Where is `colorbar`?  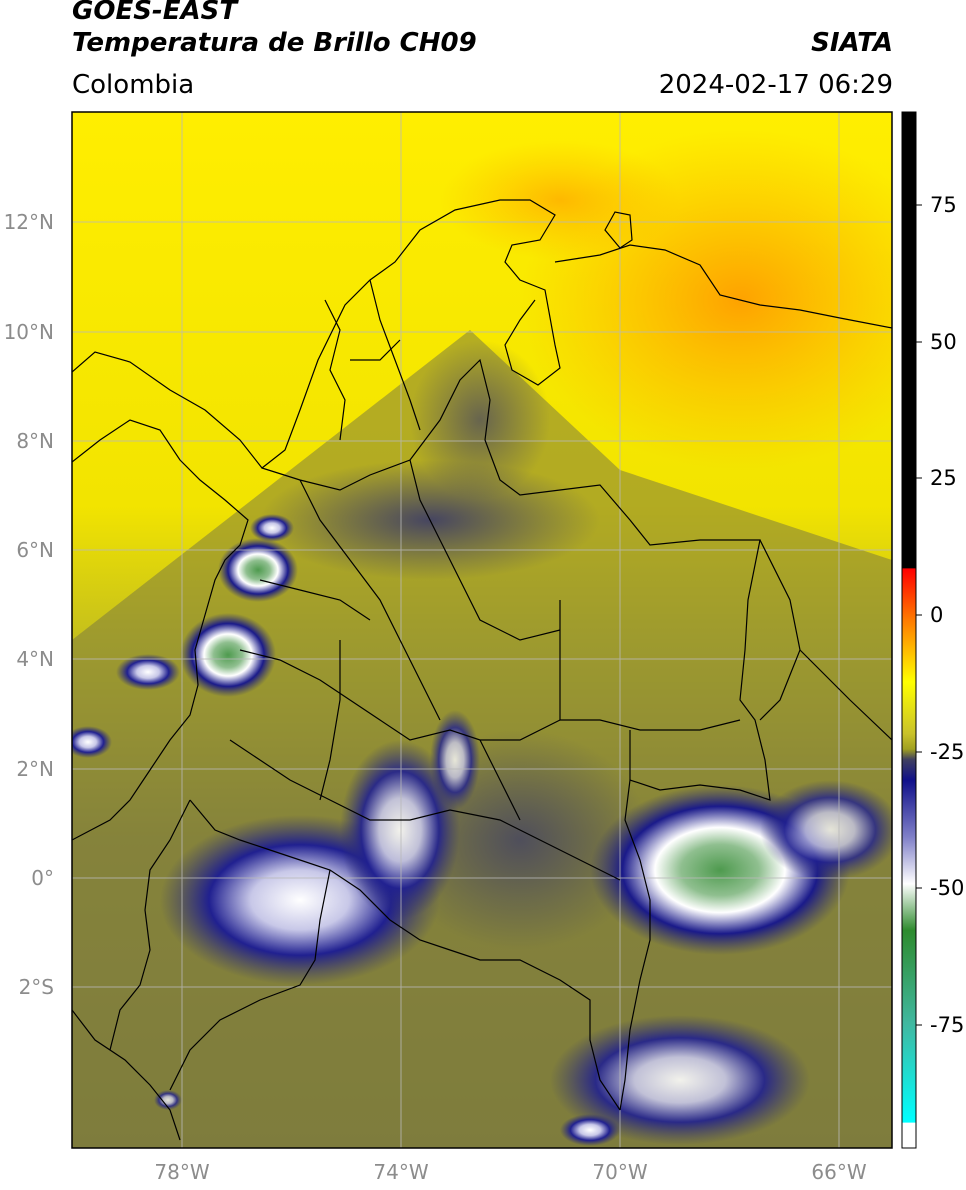
colorbar is located at coordinates (911, 630).